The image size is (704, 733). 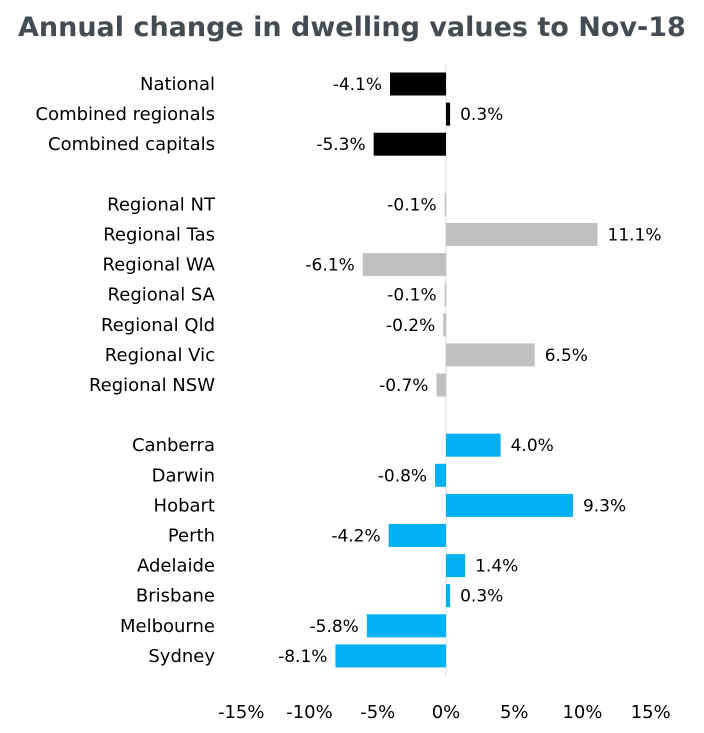 I want to click on data-label: 9.3%, so click(x=604, y=506).